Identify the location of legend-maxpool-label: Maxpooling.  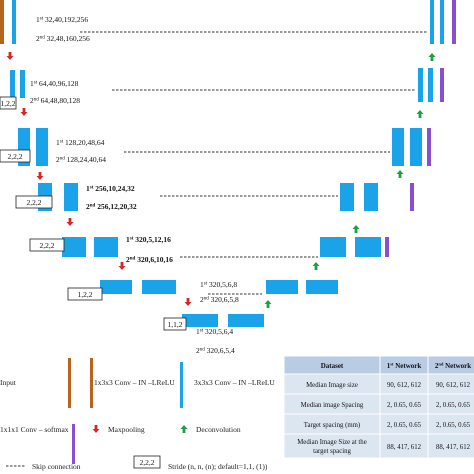
(126, 429).